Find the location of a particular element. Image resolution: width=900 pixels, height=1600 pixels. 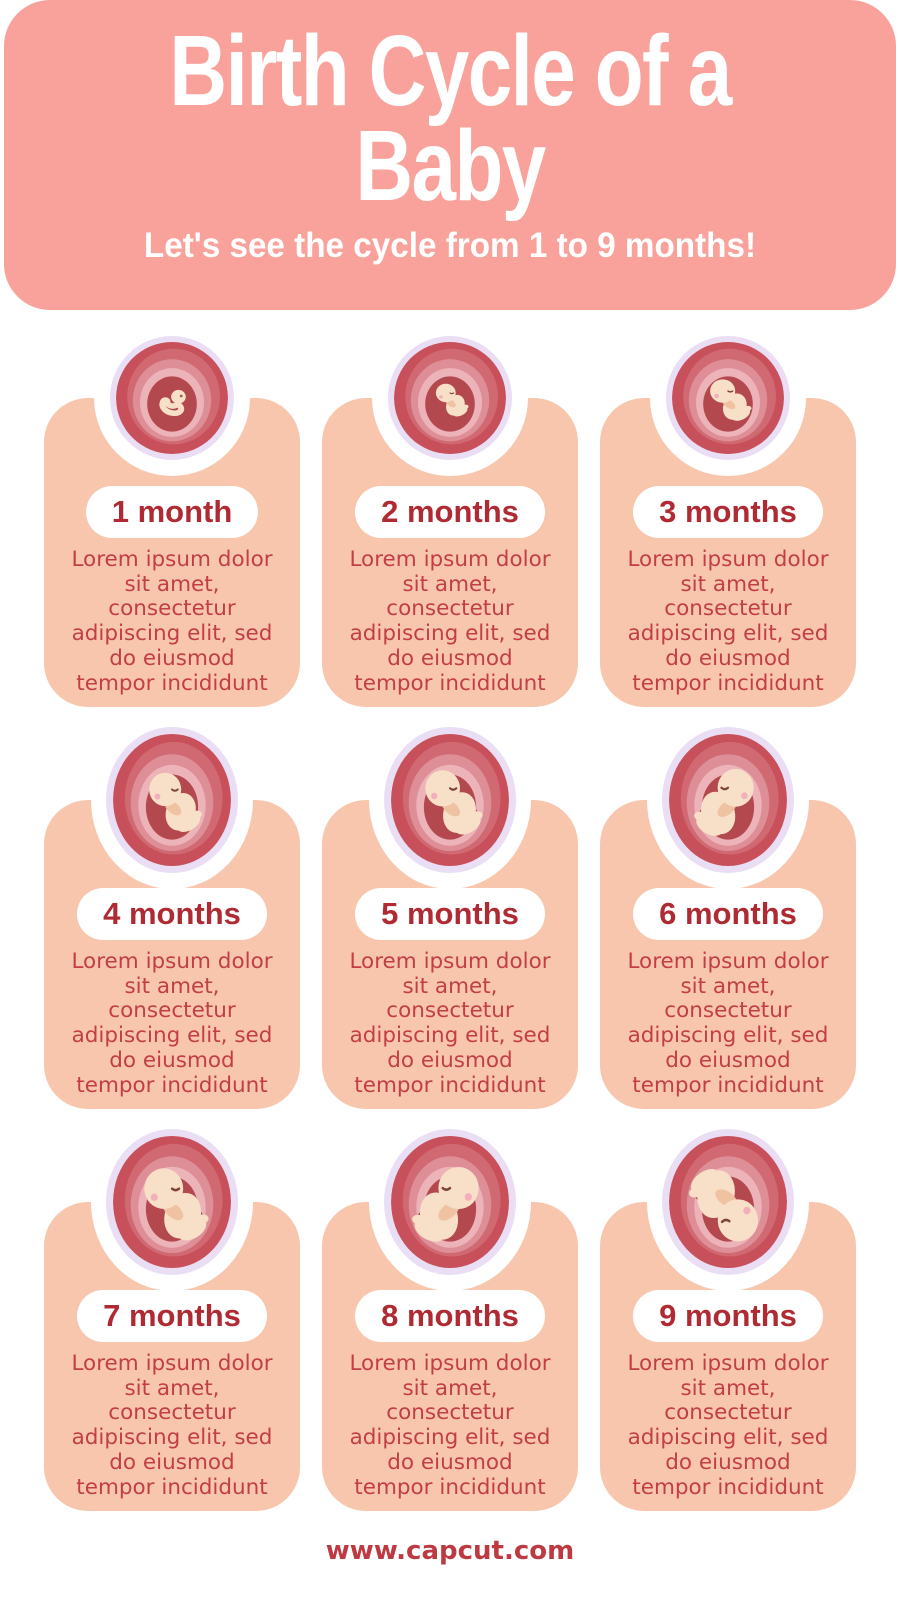

title-line-1: Birth Cycle of a is located at coordinates (450, 71).